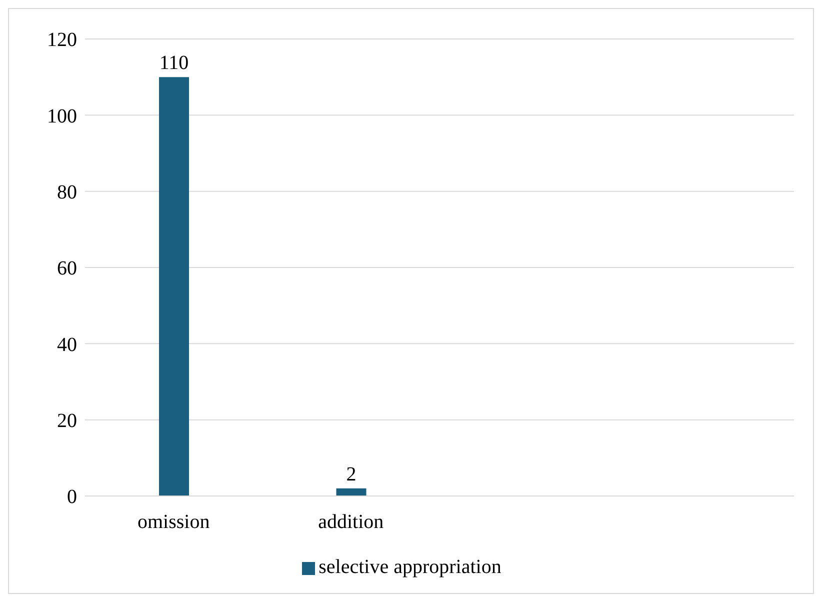  I want to click on y-tick-label: 100, so click(62, 116).